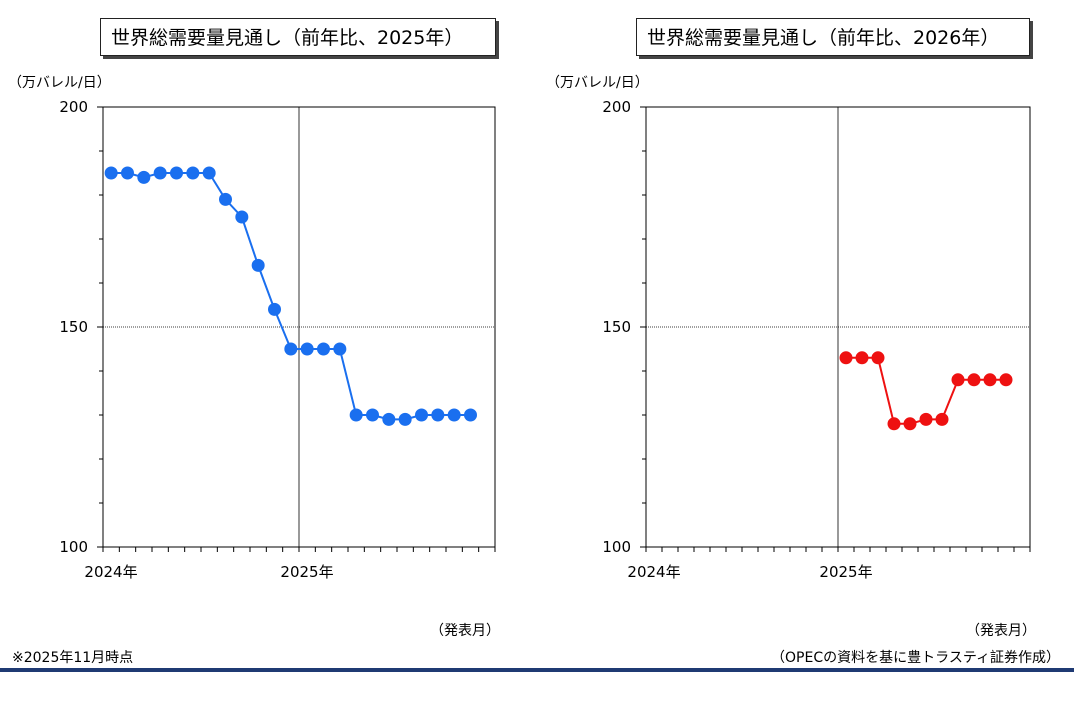 Image resolution: width=1074 pixels, height=707 pixels. Describe the element at coordinates (845, 572) in the screenshot. I see `chart2-x-tick-label: 2025年` at that location.